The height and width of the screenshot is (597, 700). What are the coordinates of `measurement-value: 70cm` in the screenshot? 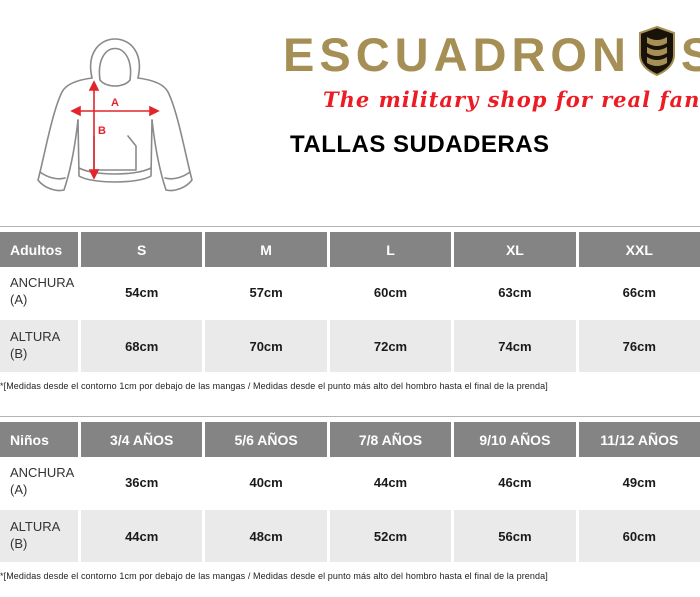 It's located at (266, 346).